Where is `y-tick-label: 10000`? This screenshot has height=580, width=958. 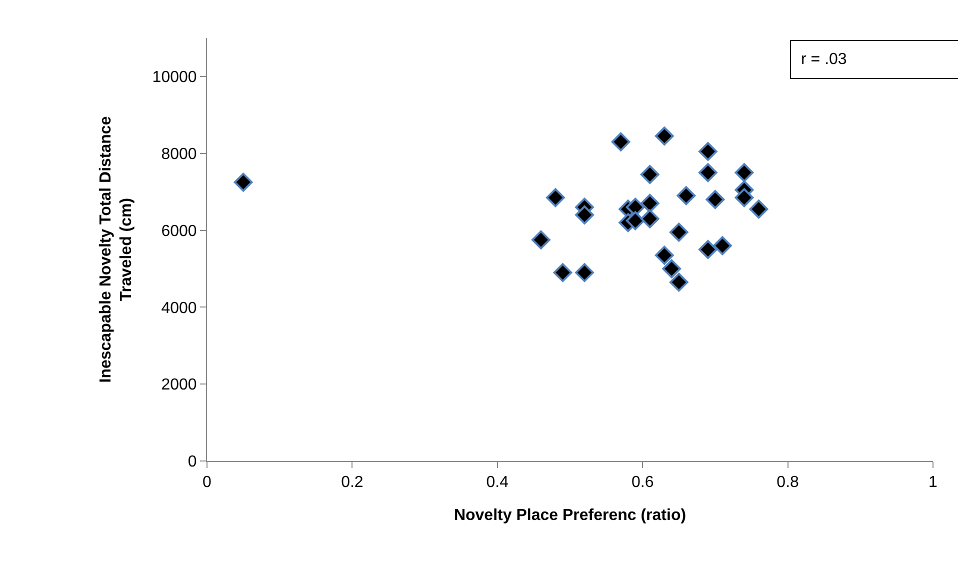
y-tick-label: 10000 is located at coordinates (174, 77).